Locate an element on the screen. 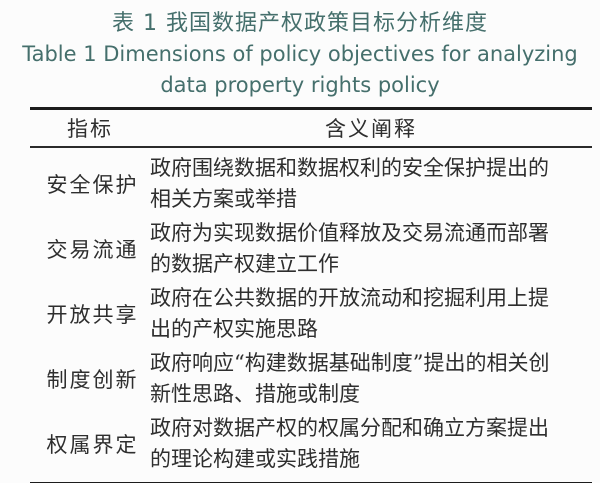 The image size is (600, 483). row-indicator: 安全保护 is located at coordinates (92, 185).